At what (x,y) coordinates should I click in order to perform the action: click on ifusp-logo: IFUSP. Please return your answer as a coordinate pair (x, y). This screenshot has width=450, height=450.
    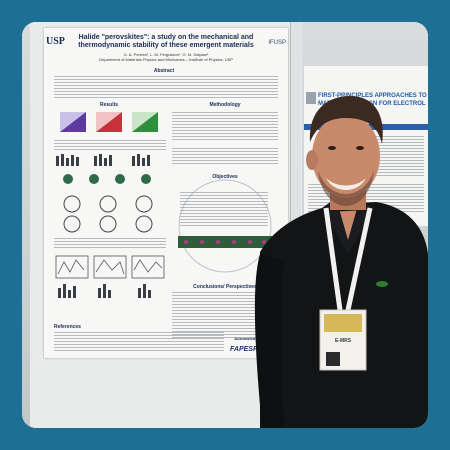
    Looking at the image, I should click on (277, 43).